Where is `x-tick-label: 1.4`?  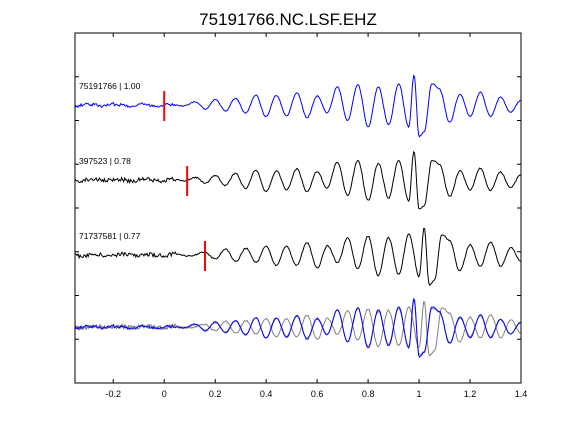 x-tick-label: 1.4 is located at coordinates (521, 394).